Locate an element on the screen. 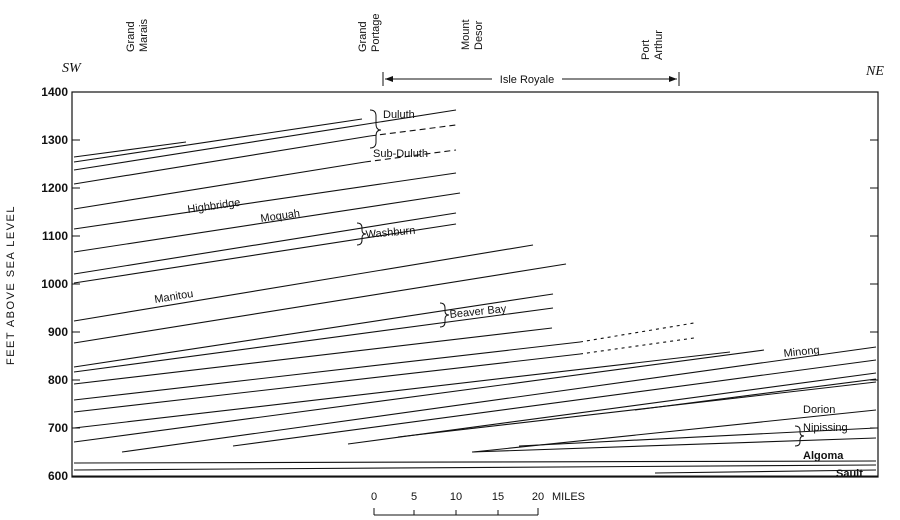  y-tick-600: 600 is located at coordinates (58, 476).